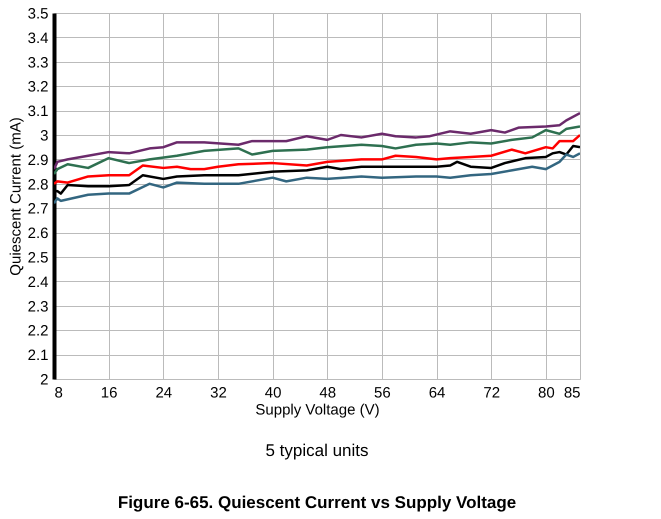 The height and width of the screenshot is (519, 661). I want to click on x-tick-label: 40, so click(273, 393).